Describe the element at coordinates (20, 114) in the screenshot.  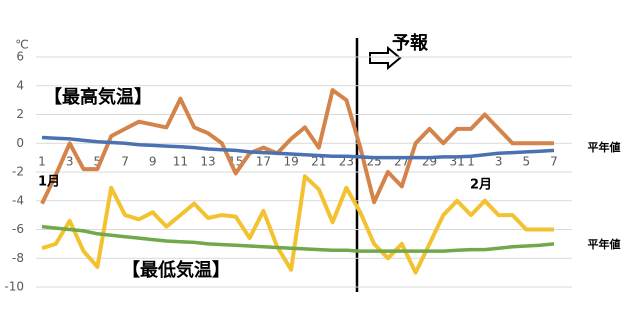
I see `y-tick-label: 2` at that location.